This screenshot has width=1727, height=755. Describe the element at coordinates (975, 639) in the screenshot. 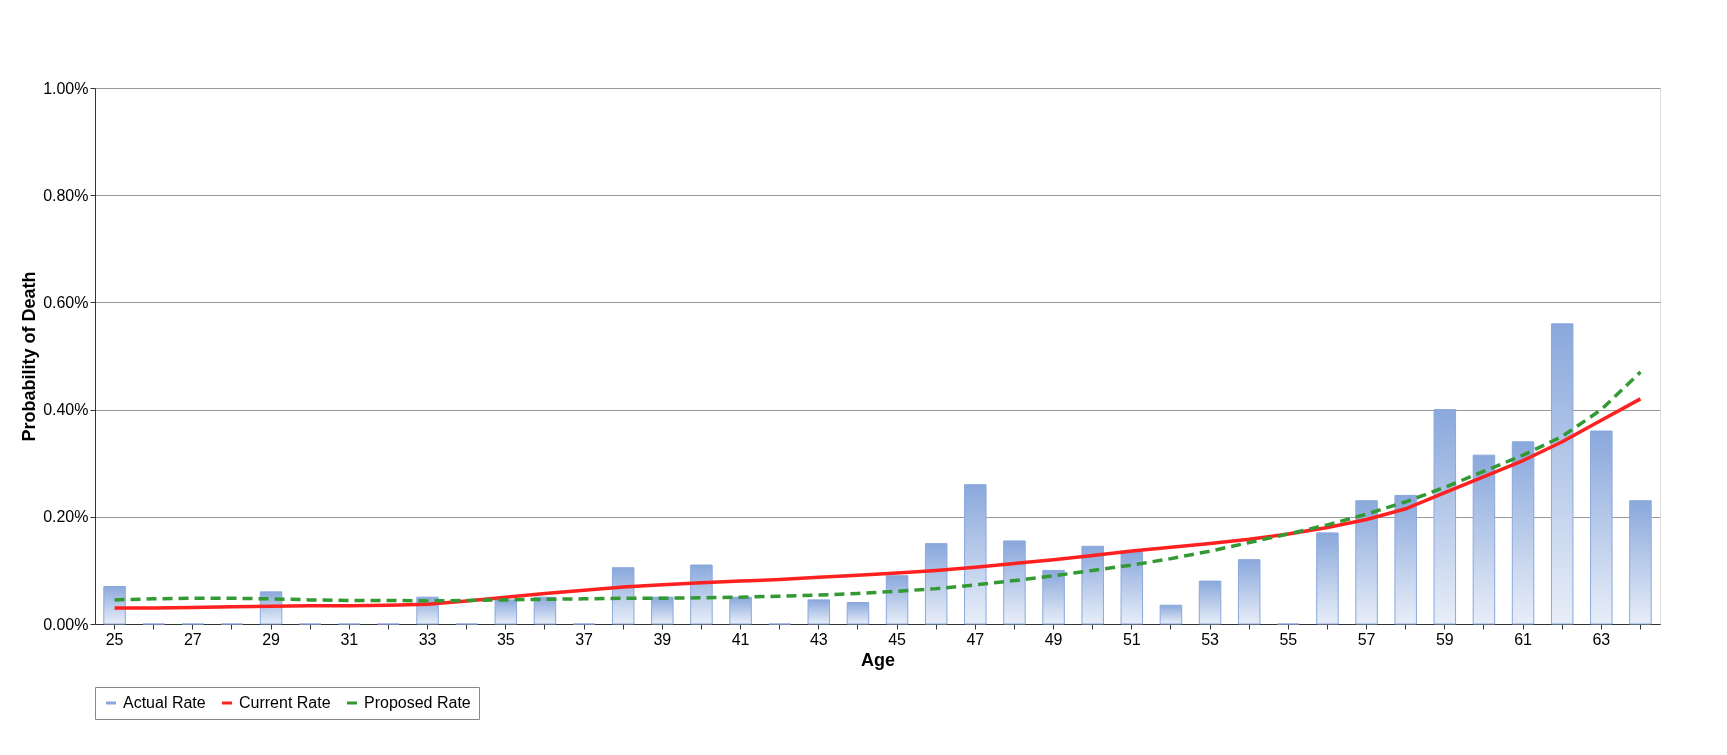

I see `x-tick-label: 47` at that location.